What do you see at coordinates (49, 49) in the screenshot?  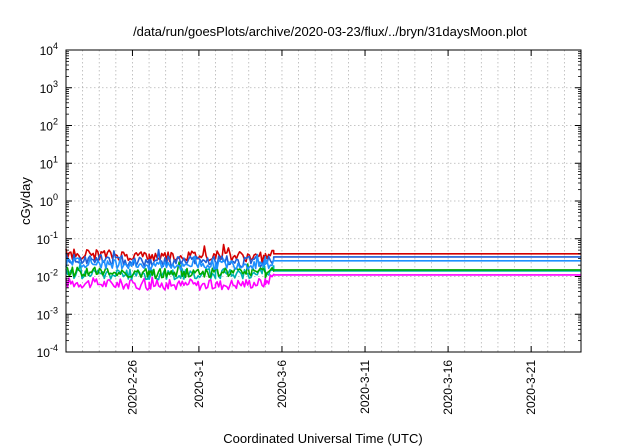 I see `y-tick-label: 10⁴` at bounding box center [49, 49].